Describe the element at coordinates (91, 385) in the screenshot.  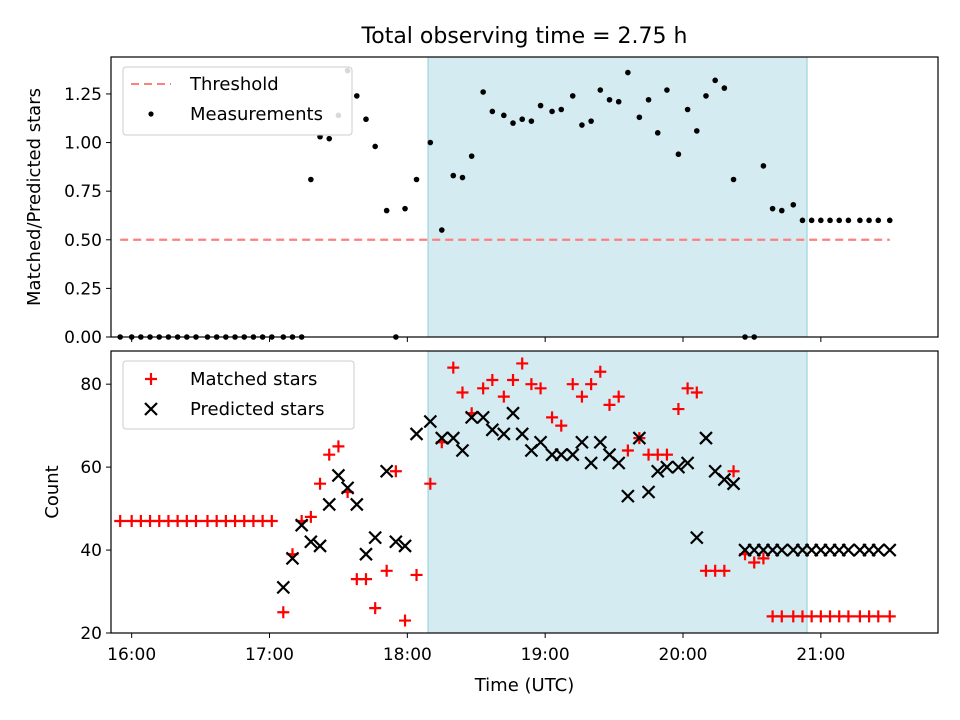
I see `bottom-y-tick-label: 80` at that location.